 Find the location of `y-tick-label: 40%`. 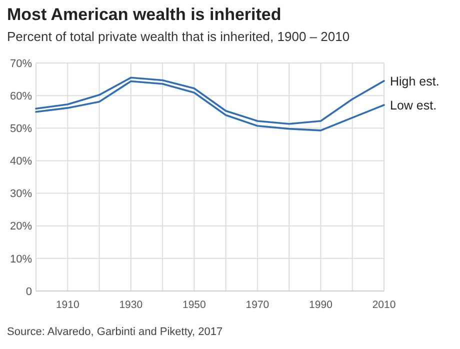

y-tick-label: 40% is located at coordinates (21, 162).